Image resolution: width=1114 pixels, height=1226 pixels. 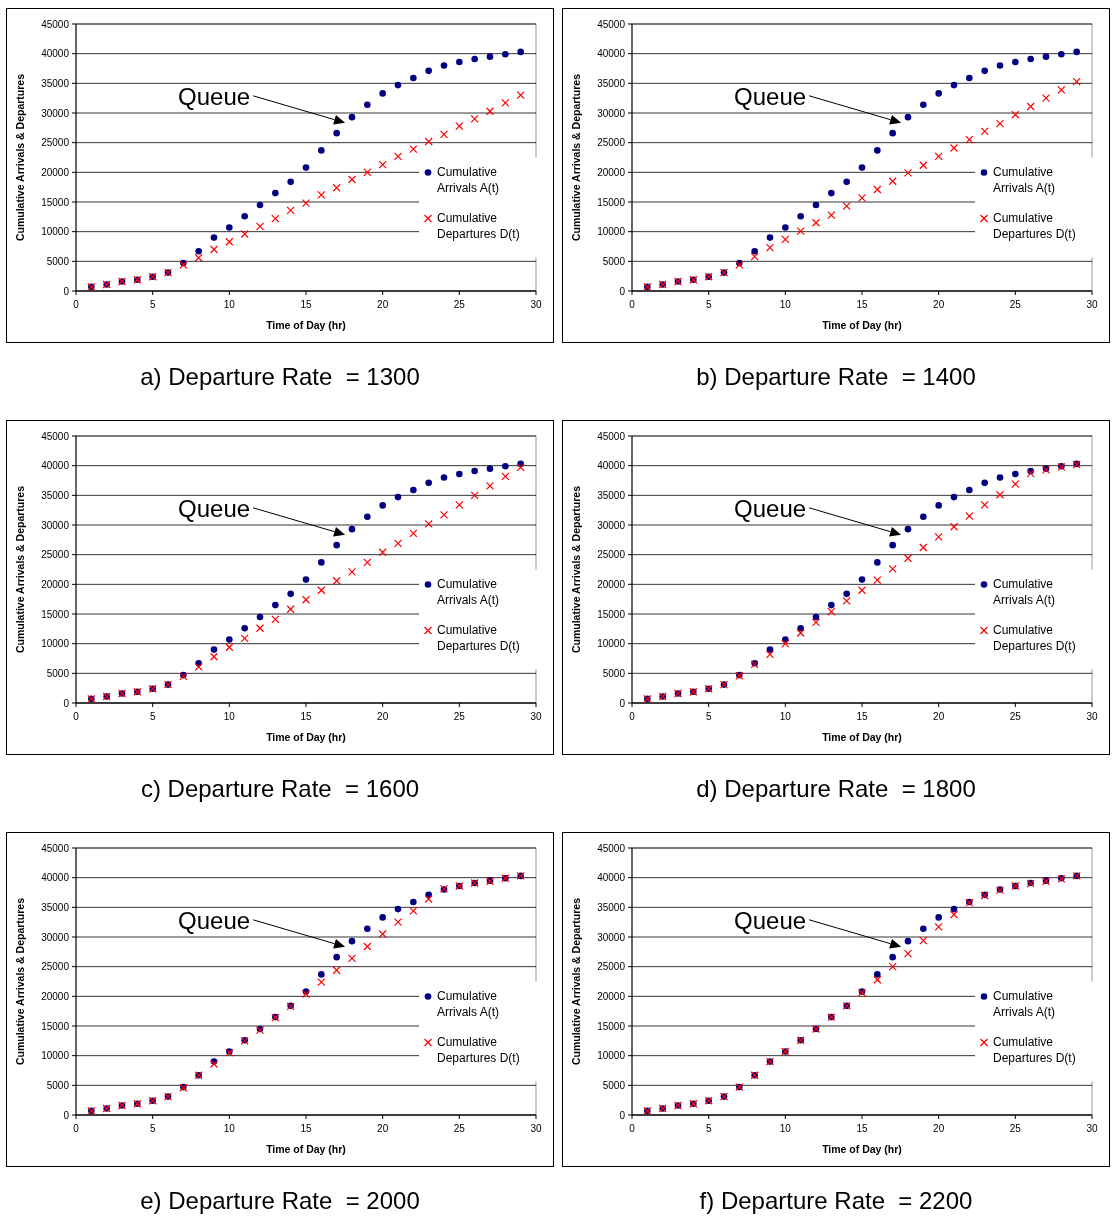 What do you see at coordinates (152, 1128) in the screenshot?
I see `x-tick-label: 5` at bounding box center [152, 1128].